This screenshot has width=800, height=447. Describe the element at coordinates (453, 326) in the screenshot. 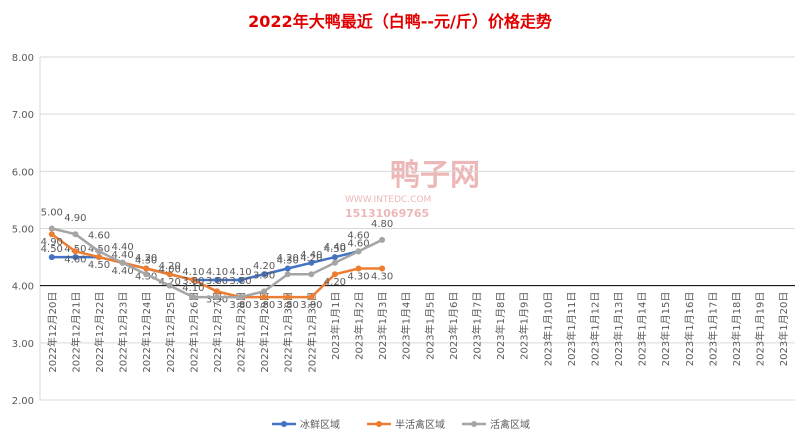

I see `x-tick-label: 2023年1月6日` at that location.